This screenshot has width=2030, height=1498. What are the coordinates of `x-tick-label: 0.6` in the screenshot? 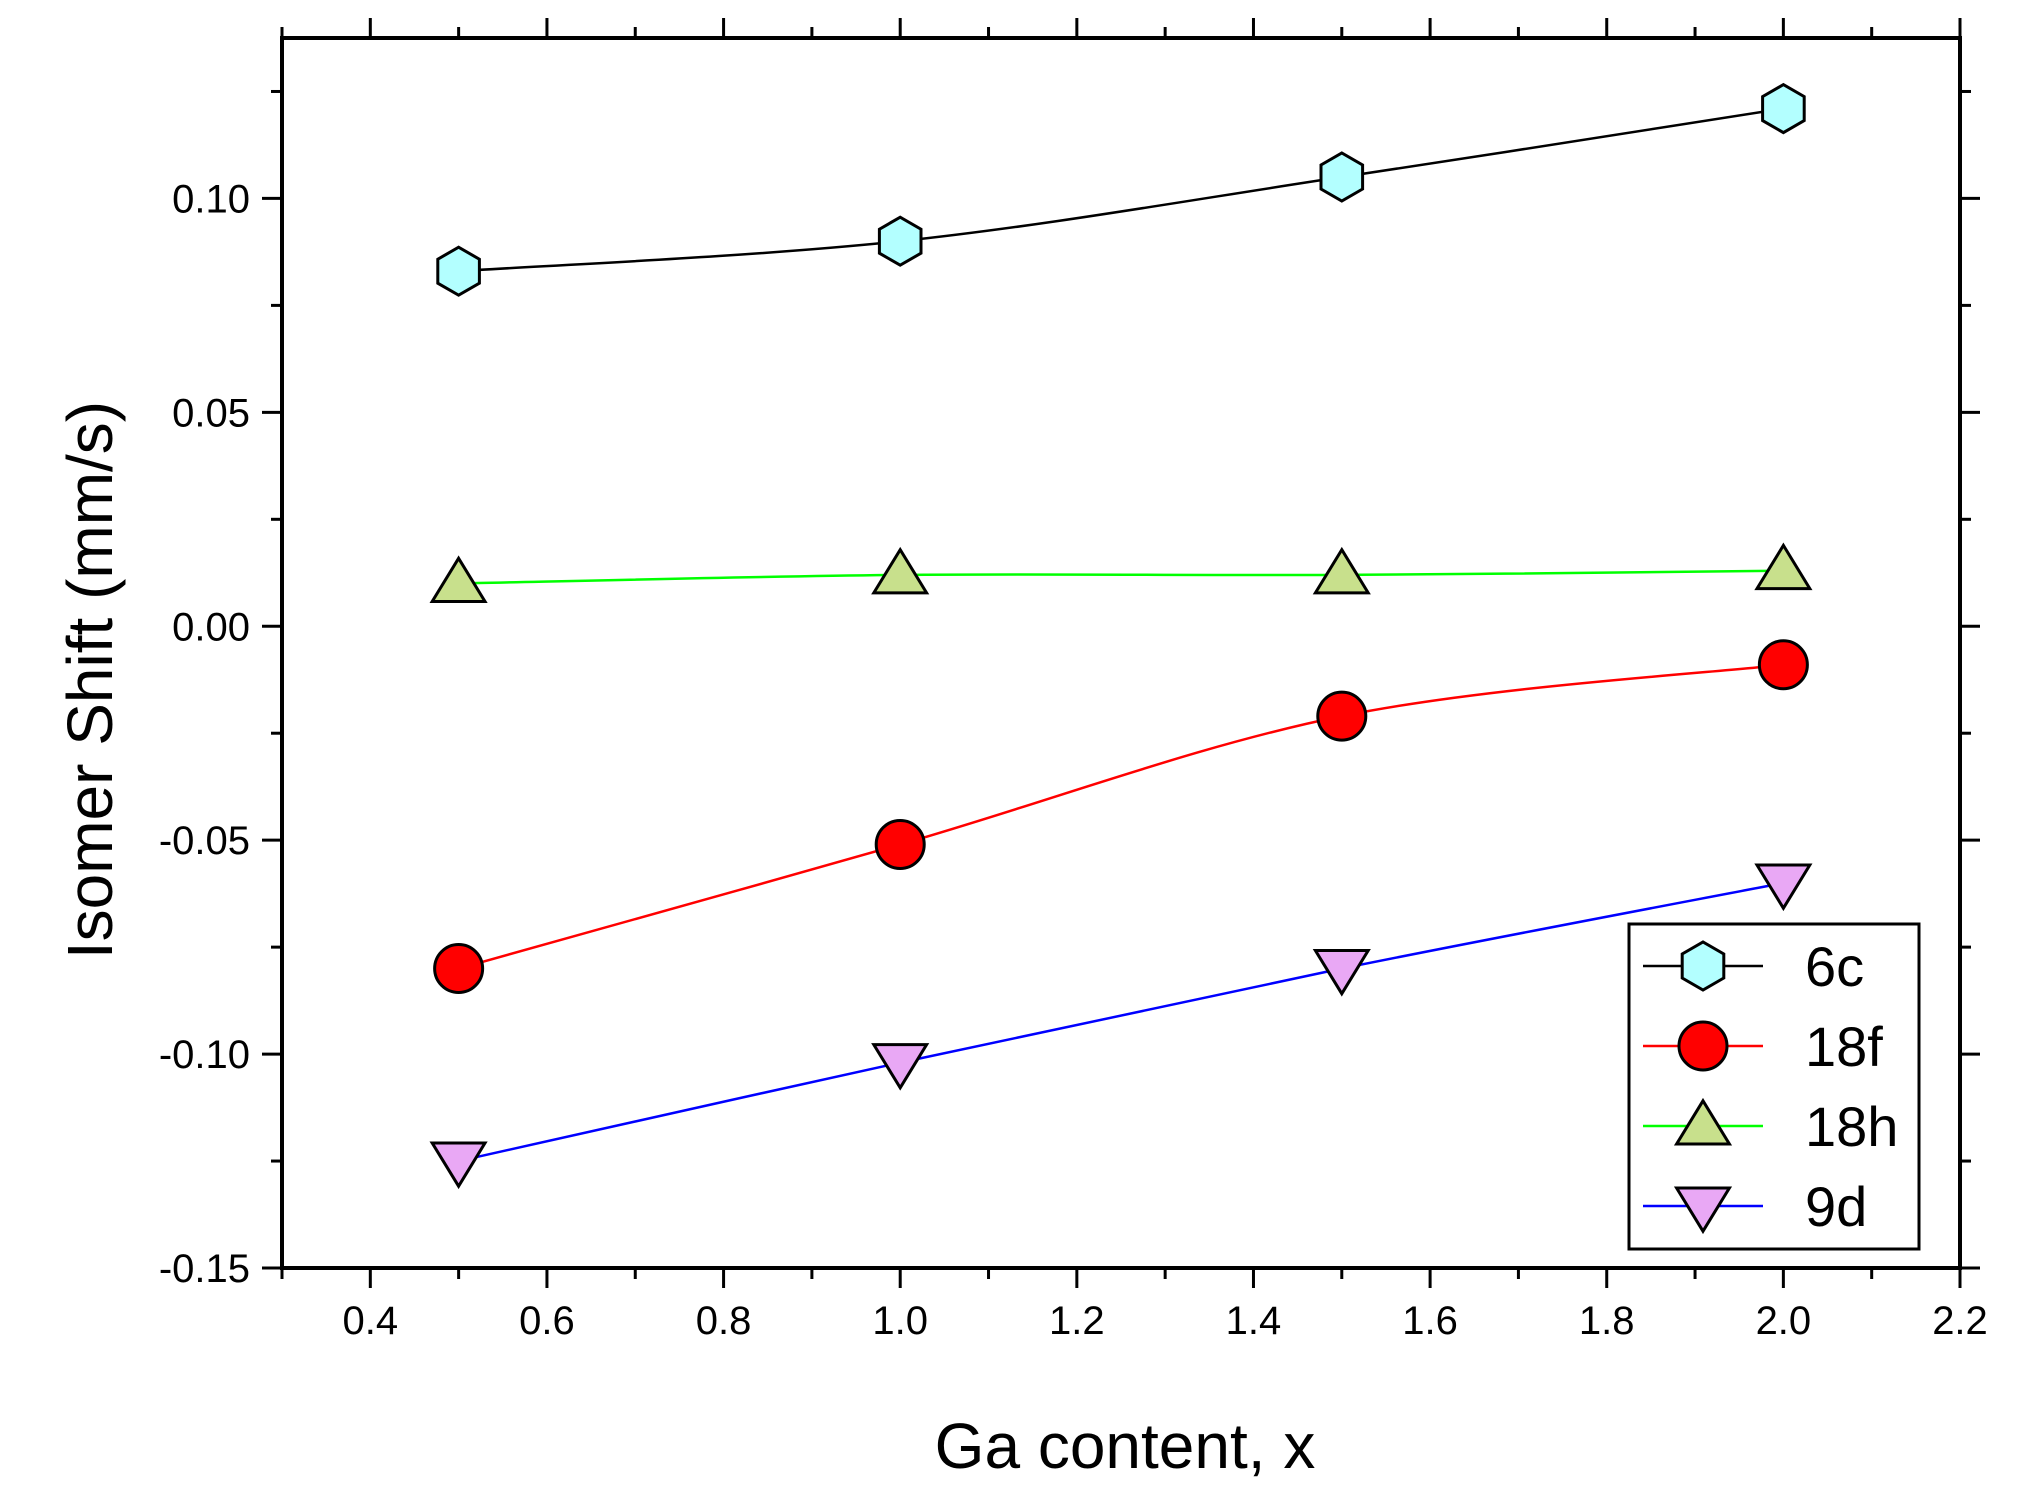 It's located at (547, 1321).